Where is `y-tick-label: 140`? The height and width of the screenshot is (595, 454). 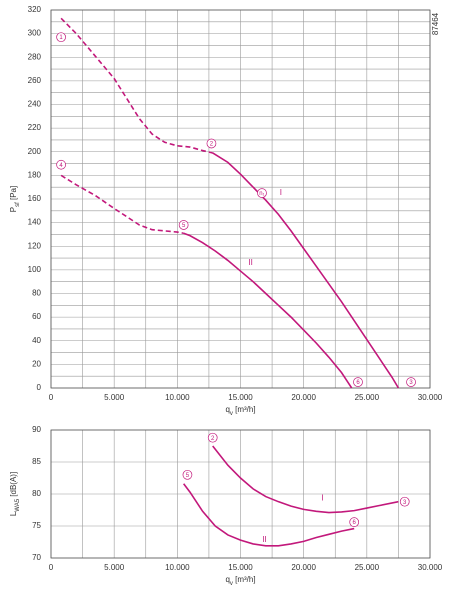 y-tick-label: 140 is located at coordinates (35, 222).